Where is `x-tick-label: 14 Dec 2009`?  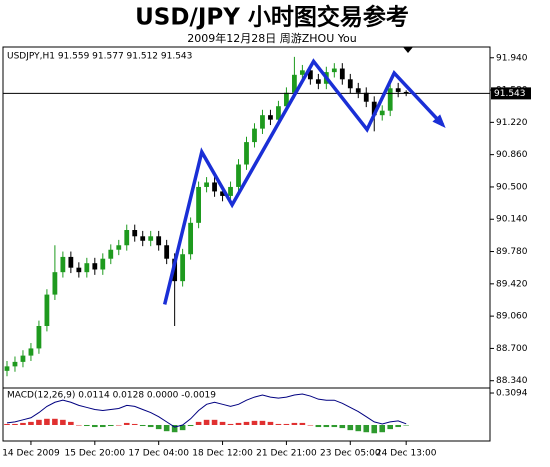
x-tick-label: 14 Dec 2009 is located at coordinates (31, 454).